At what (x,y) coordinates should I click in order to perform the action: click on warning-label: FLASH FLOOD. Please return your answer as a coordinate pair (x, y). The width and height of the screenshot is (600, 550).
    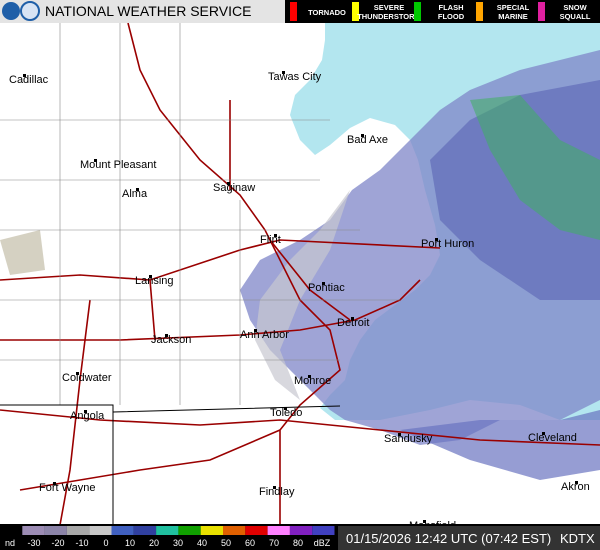
    Looking at the image, I should click on (451, 12).